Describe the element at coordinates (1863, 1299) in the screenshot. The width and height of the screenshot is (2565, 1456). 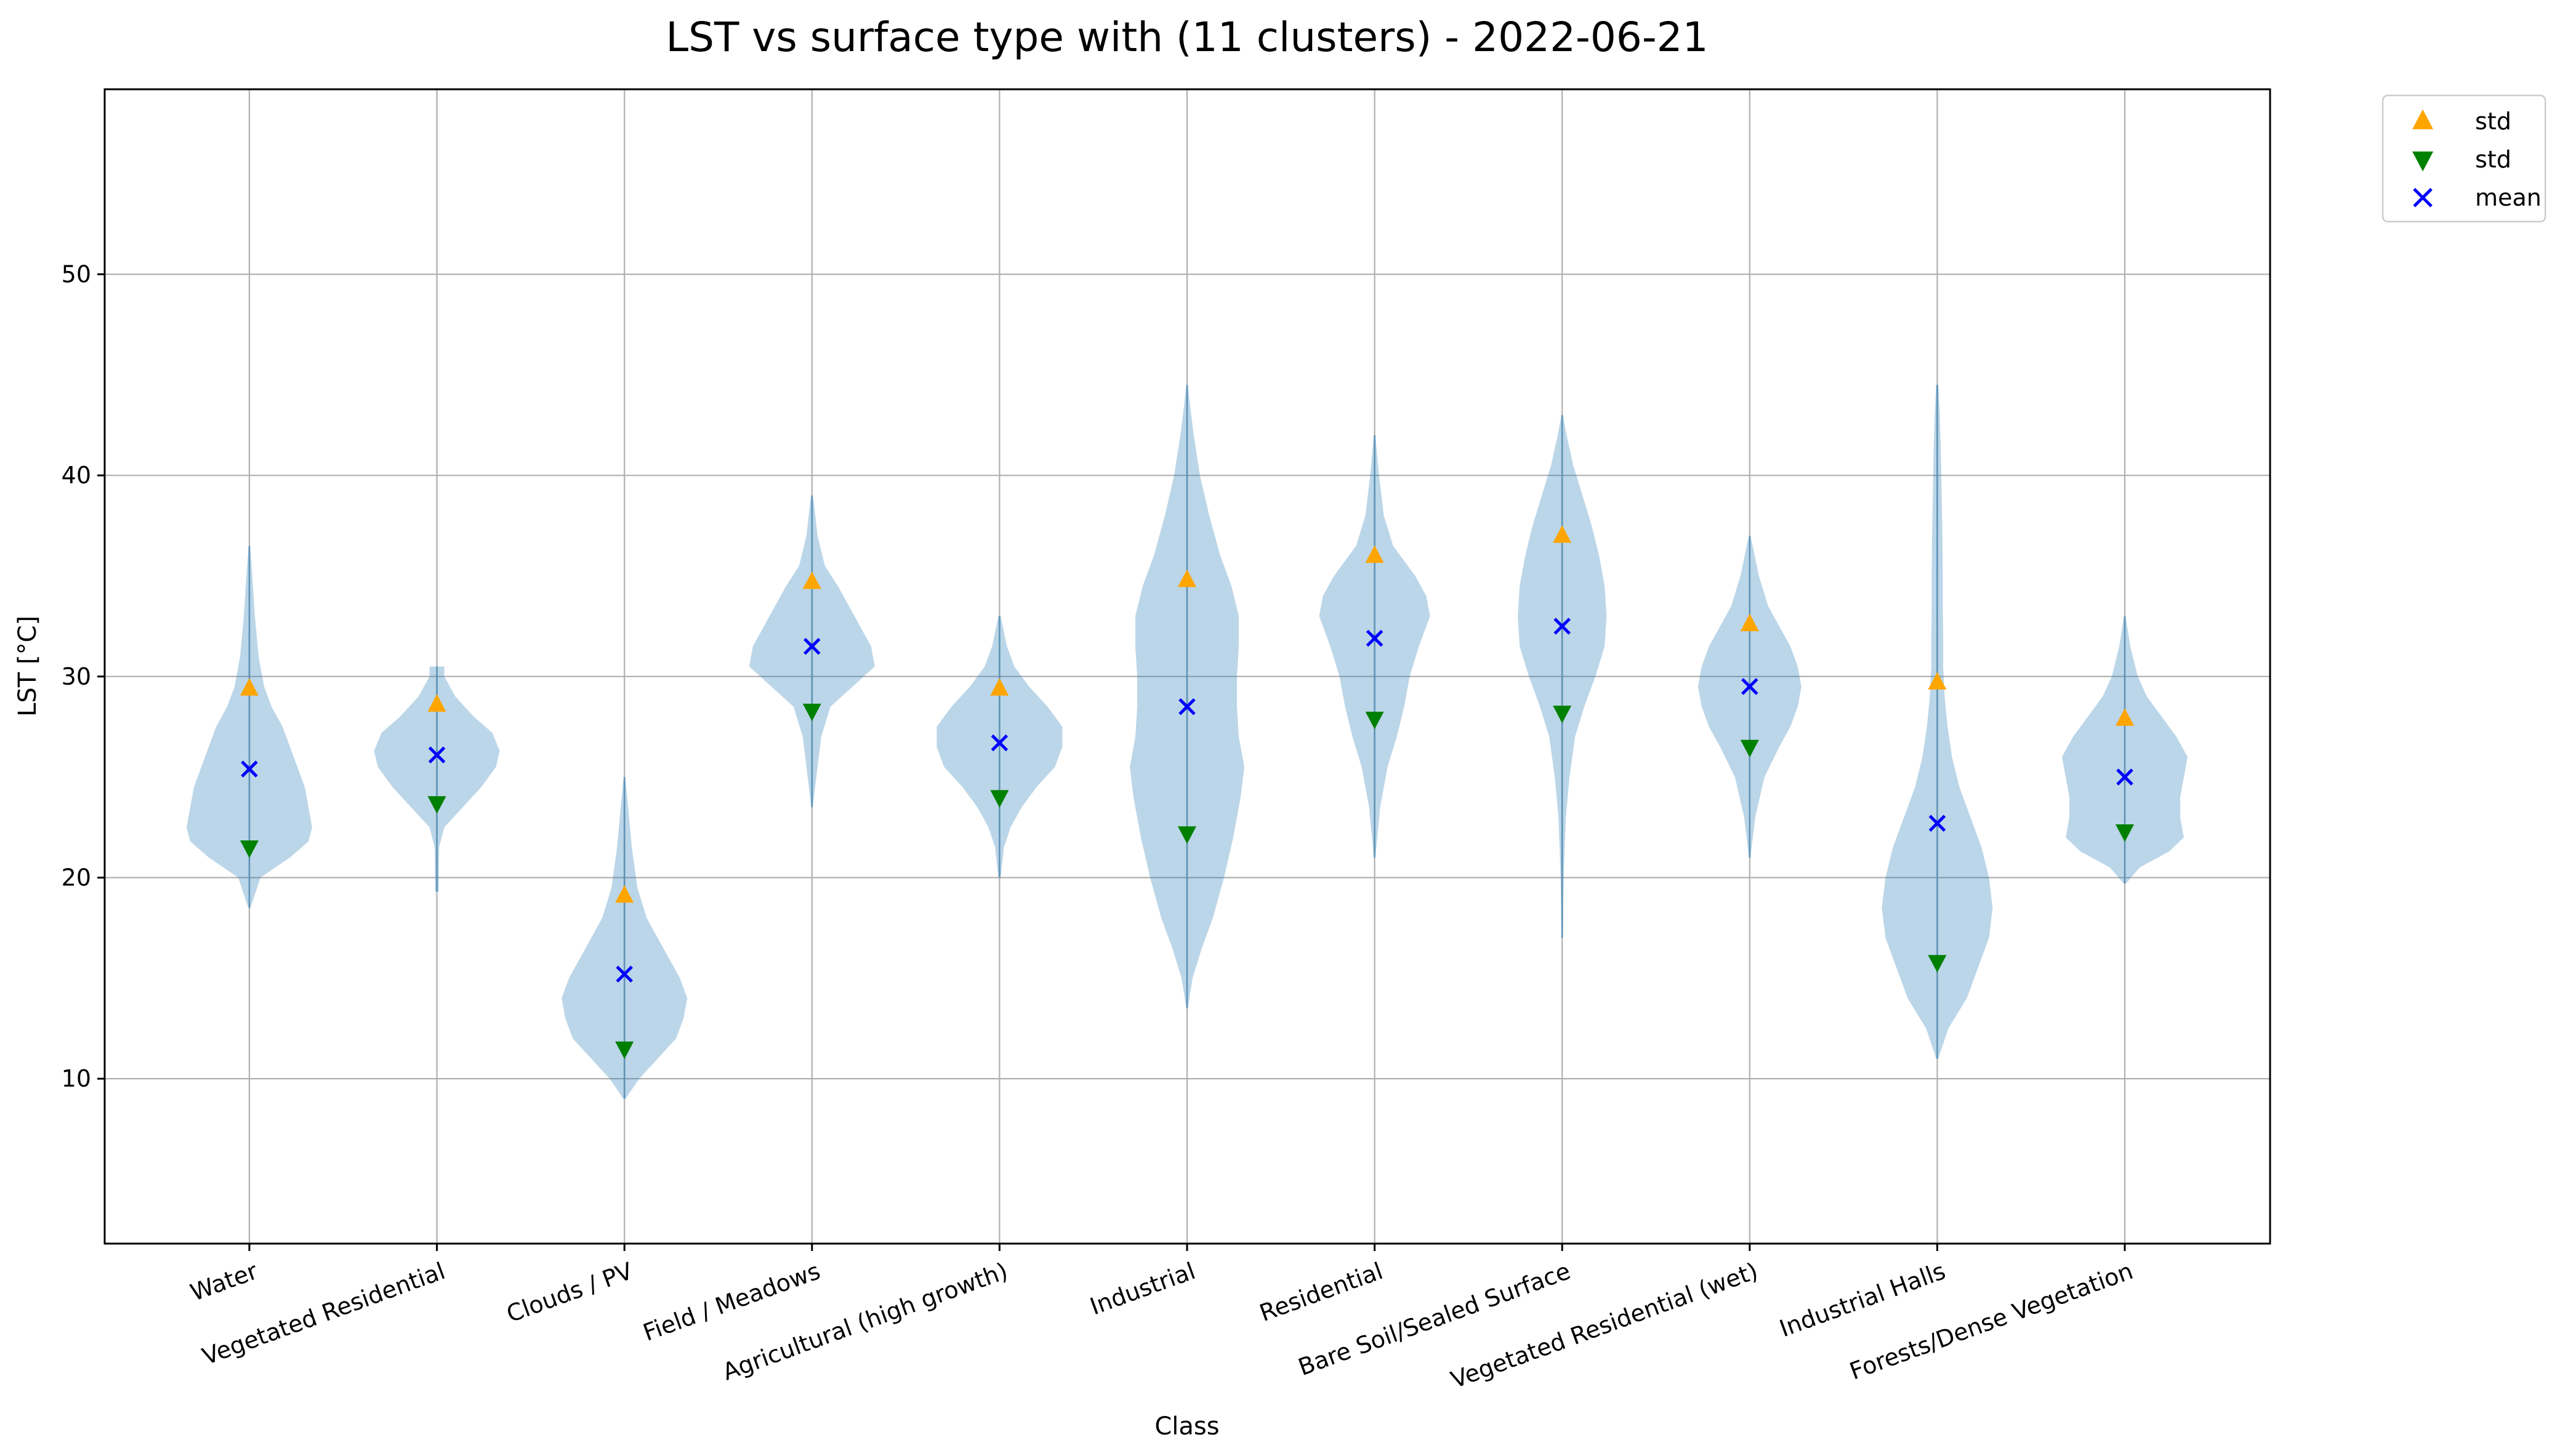
I see `x-tick-label: Industrial Halls` at that location.